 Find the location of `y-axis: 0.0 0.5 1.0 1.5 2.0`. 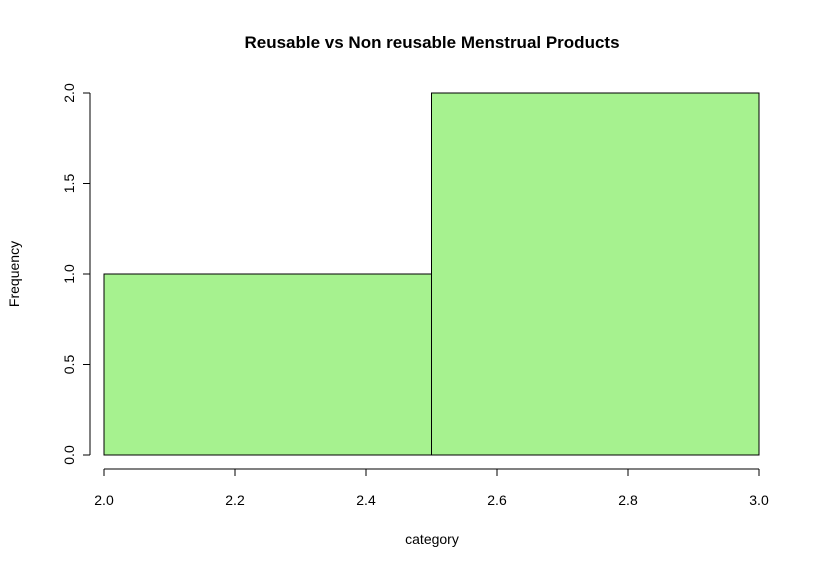

y-axis: 0.0 0.5 1.0 1.5 2.0 is located at coordinates (76, 274).